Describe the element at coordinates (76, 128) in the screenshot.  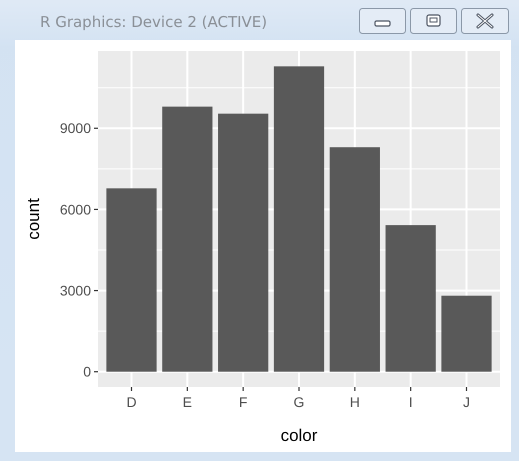
I see `y-tick-label: 9000` at that location.